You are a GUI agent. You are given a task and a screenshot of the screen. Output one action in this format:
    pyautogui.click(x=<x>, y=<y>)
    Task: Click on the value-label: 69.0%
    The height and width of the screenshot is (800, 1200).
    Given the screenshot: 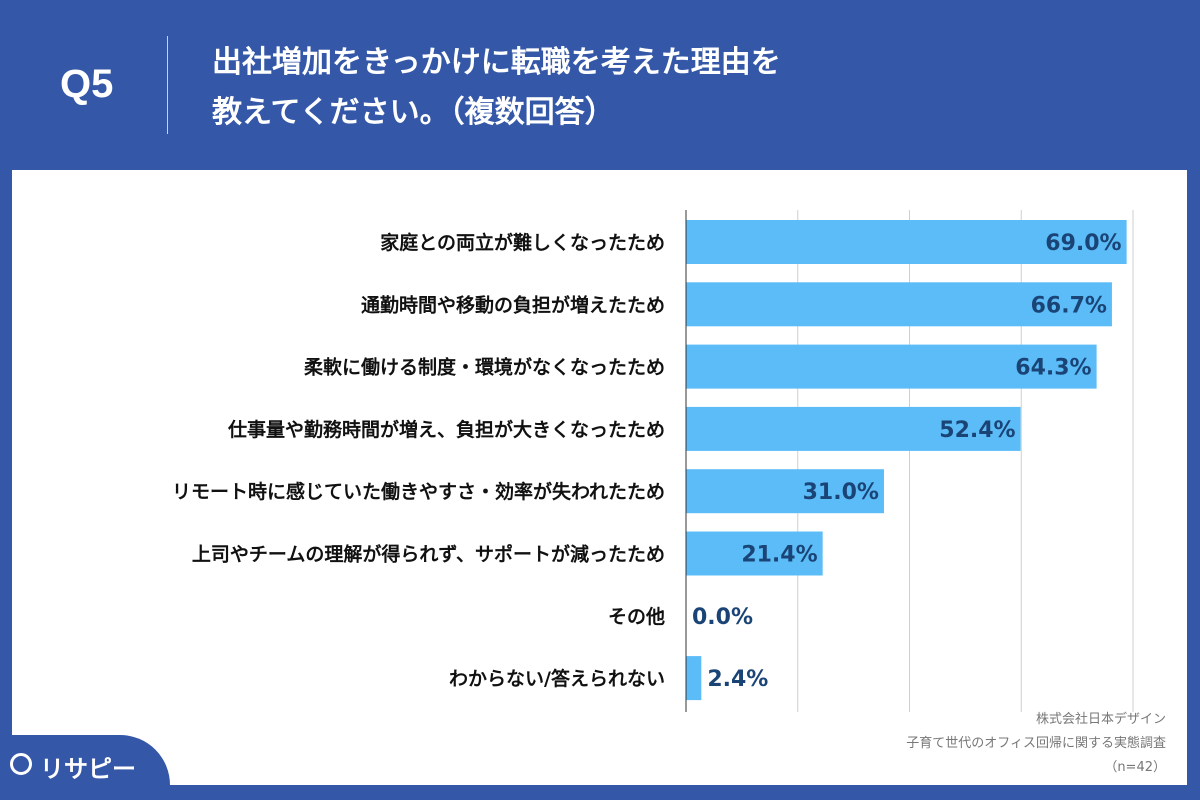 What is the action you would take?
    pyautogui.click(x=1083, y=243)
    